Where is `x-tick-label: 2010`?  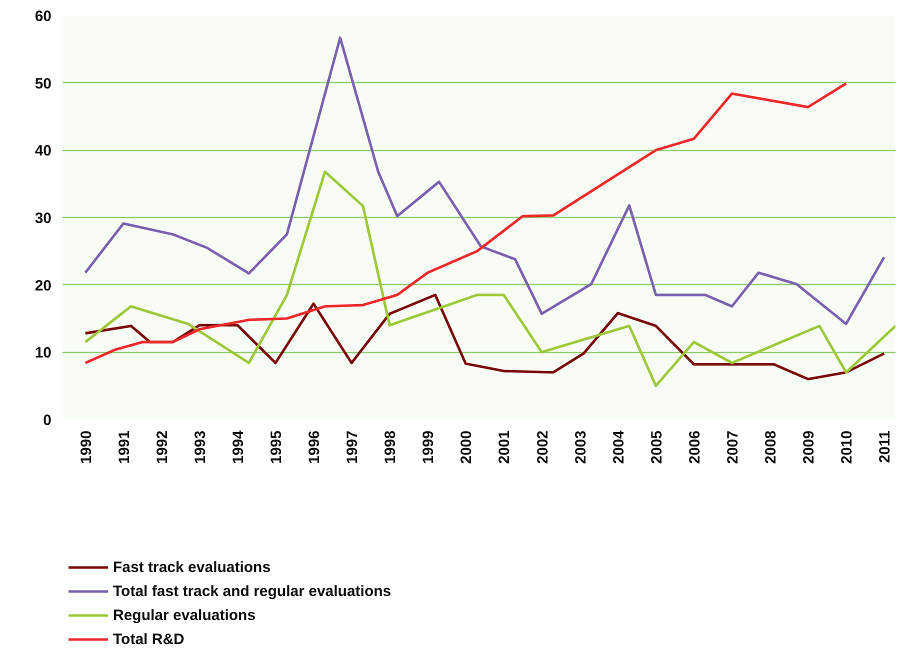
x-tick-label: 2010 is located at coordinates (847, 447).